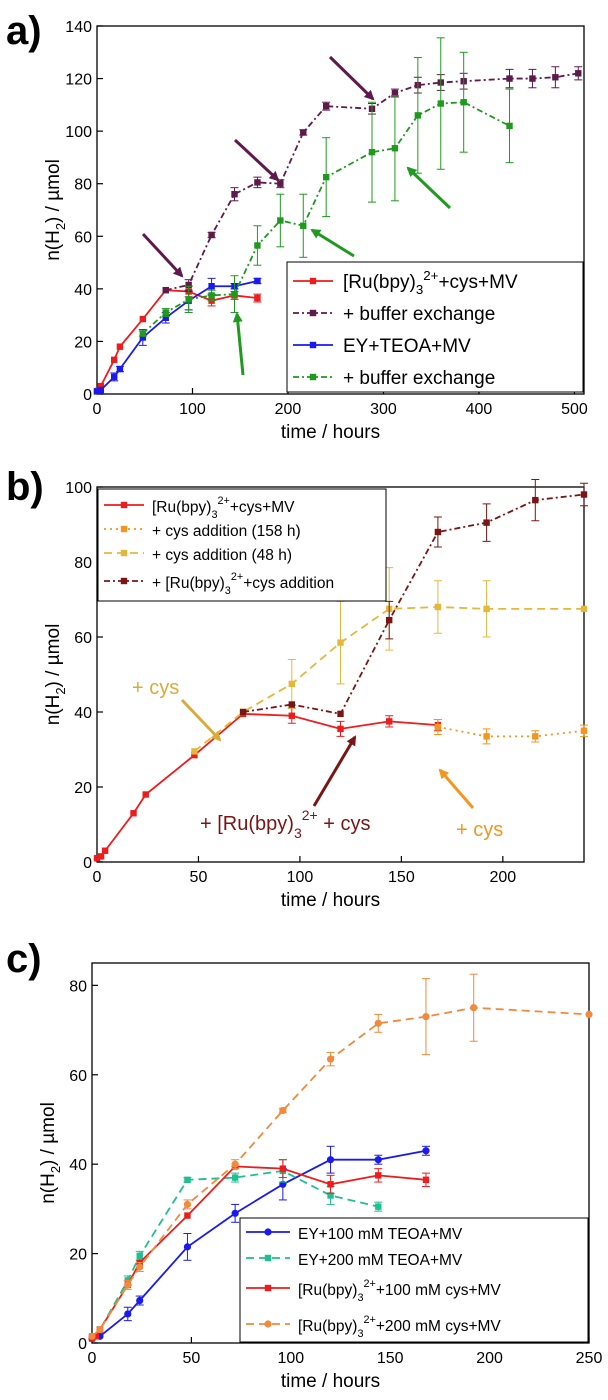  I want to click on annotation-cys-48h: + cys, so click(155, 688).